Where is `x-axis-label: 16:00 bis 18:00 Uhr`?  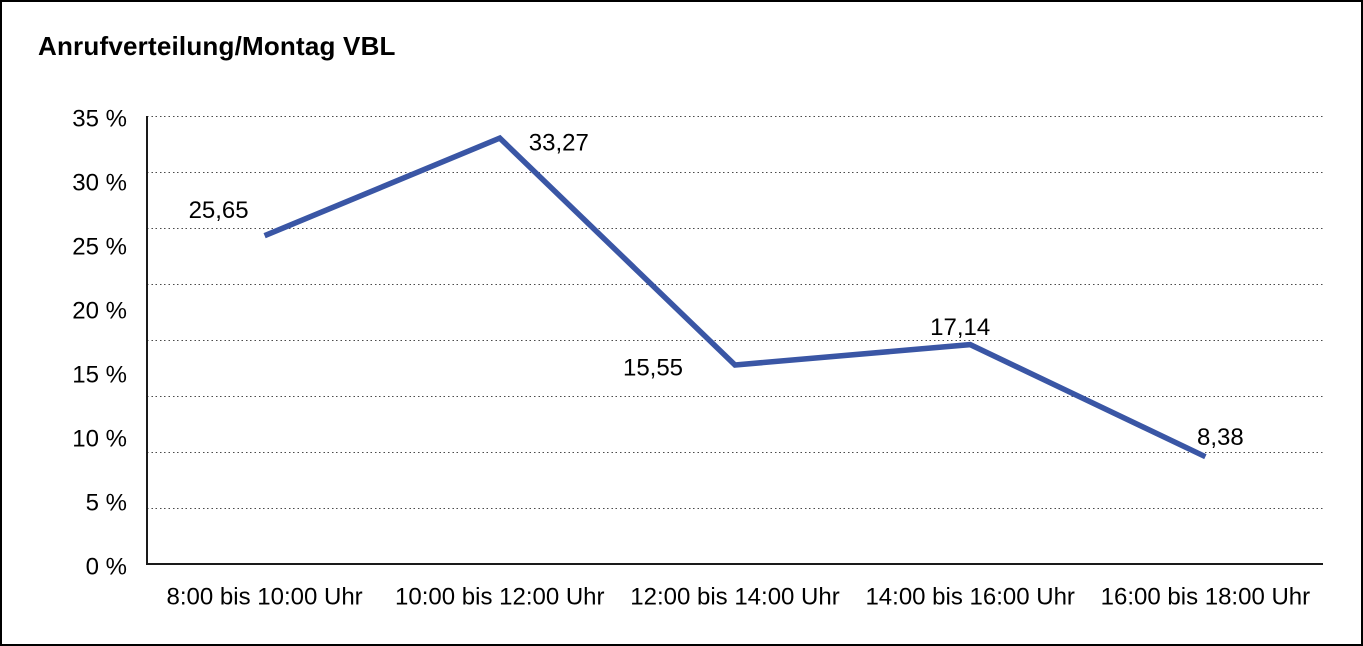
x-axis-label: 16:00 bis 18:00 Uhr is located at coordinates (1205, 597).